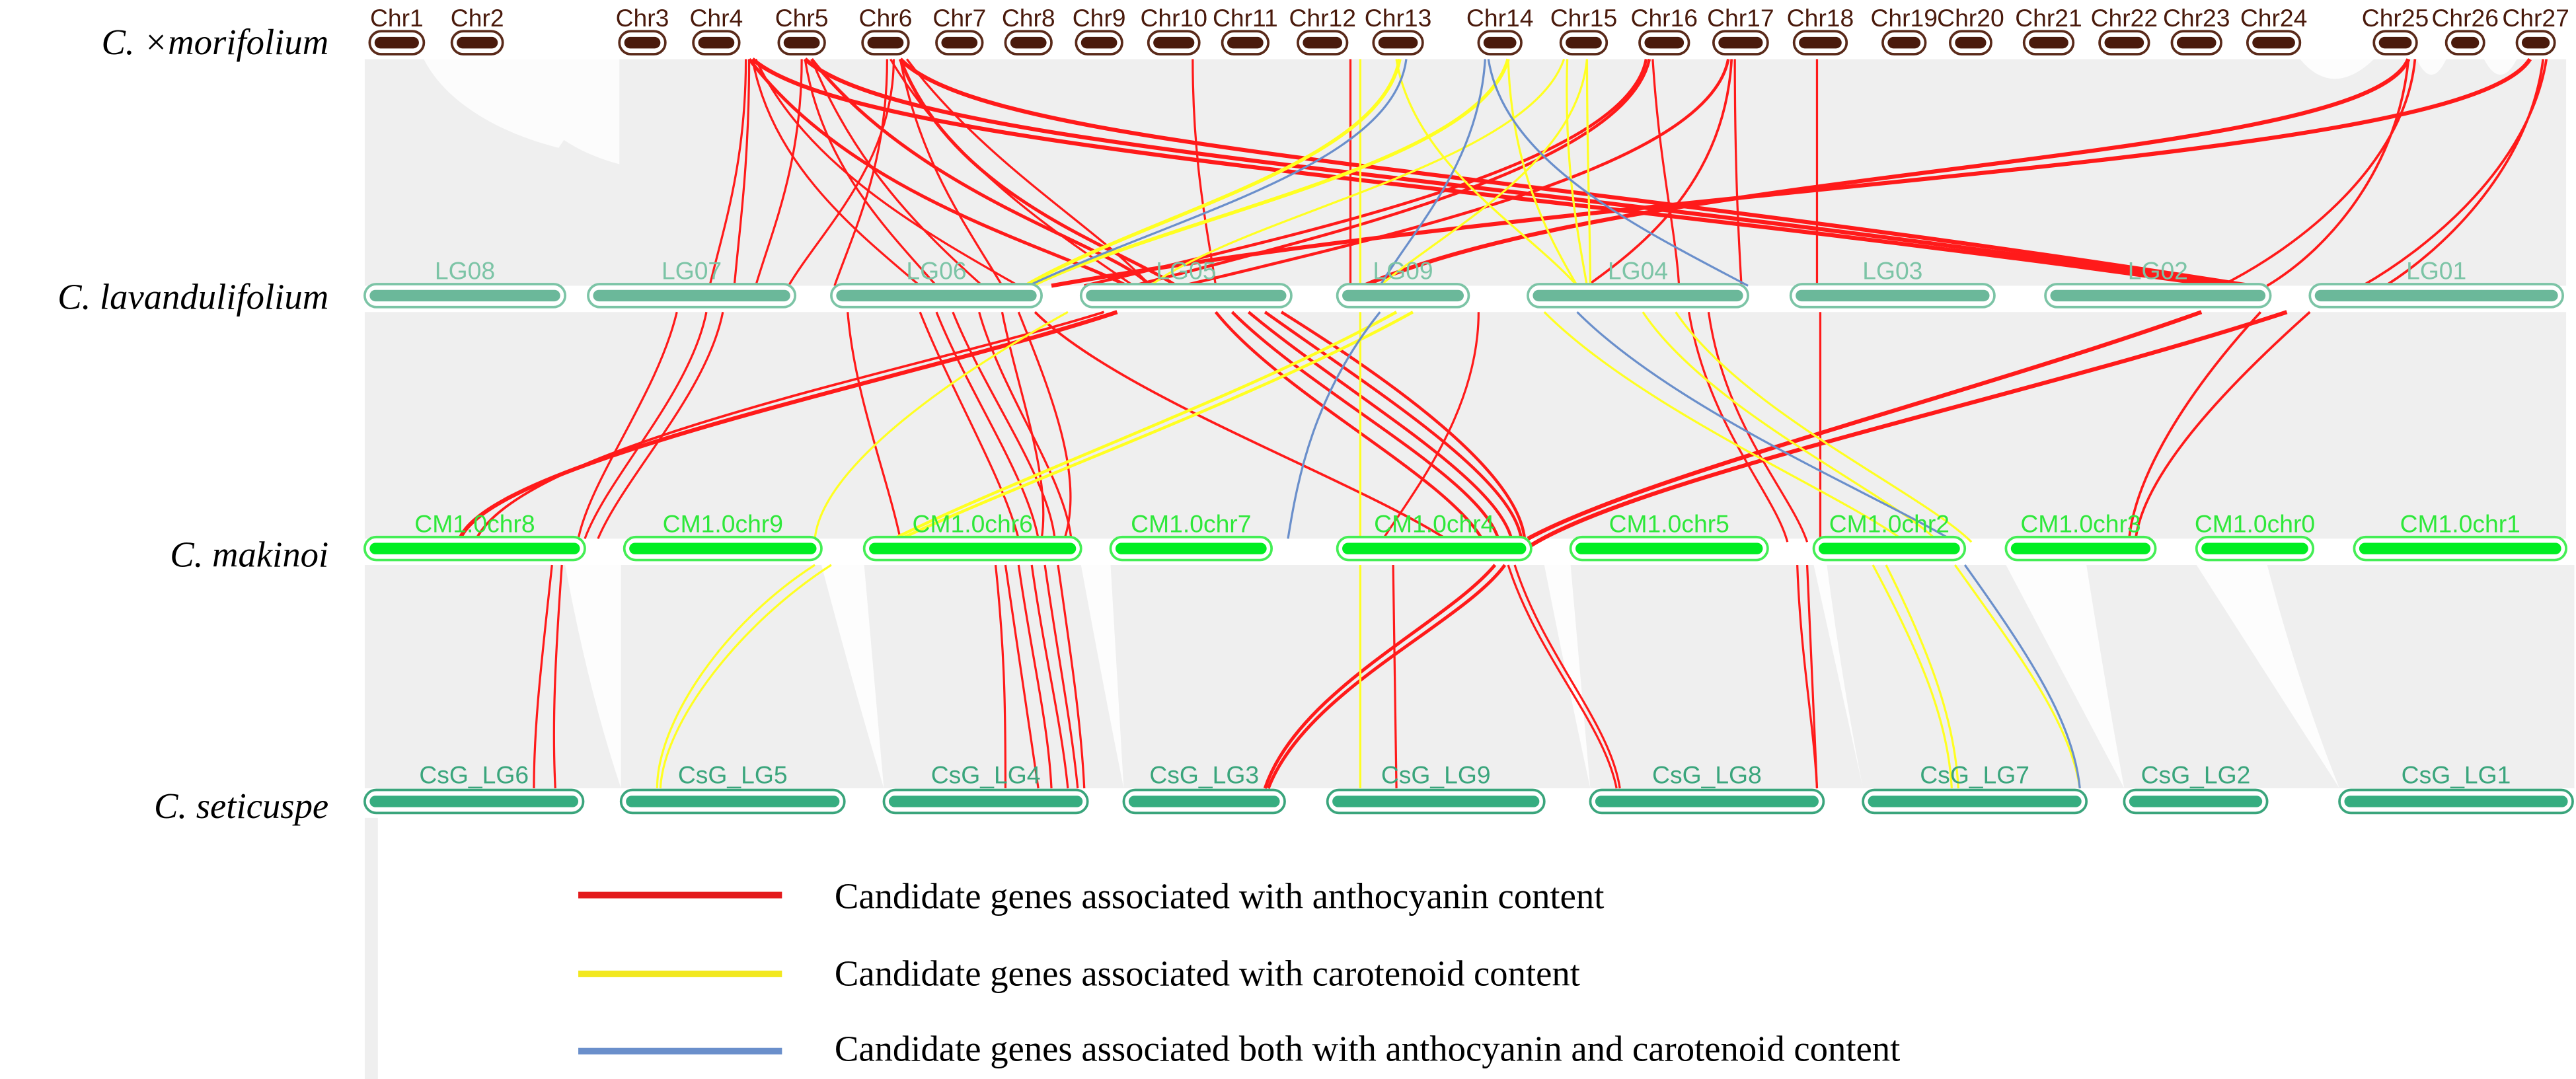 This screenshot has height=1079, width=2576. Describe the element at coordinates (2196, 775) in the screenshot. I see `chromosome-label: CsG_LG2` at that location.